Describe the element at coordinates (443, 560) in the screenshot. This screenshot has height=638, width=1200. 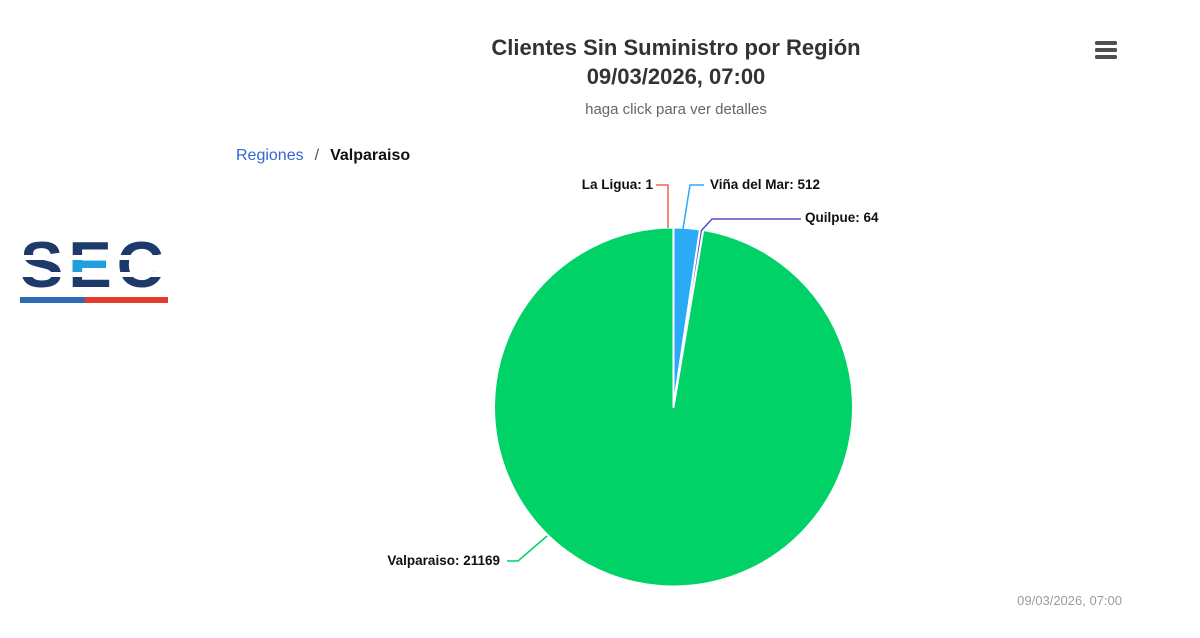
I see `pie-label-valparaiso: Valparaiso: 21169` at that location.